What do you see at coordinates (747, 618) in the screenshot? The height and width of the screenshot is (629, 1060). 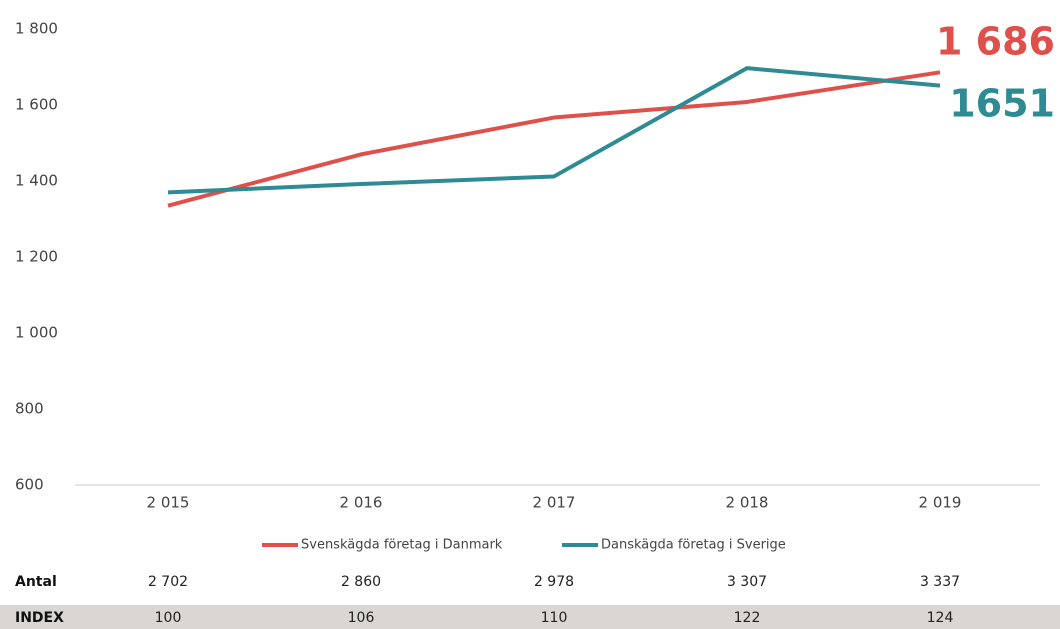 I see `table-cell: 122` at bounding box center [747, 618].